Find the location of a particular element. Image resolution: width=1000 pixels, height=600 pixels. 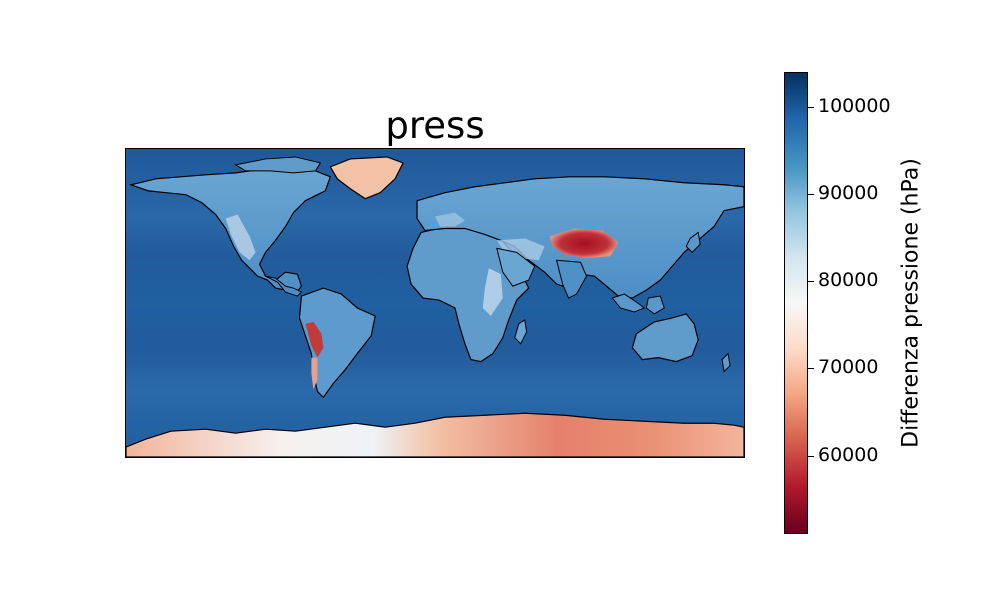

tibetan-plateau is located at coordinates (584, 243).